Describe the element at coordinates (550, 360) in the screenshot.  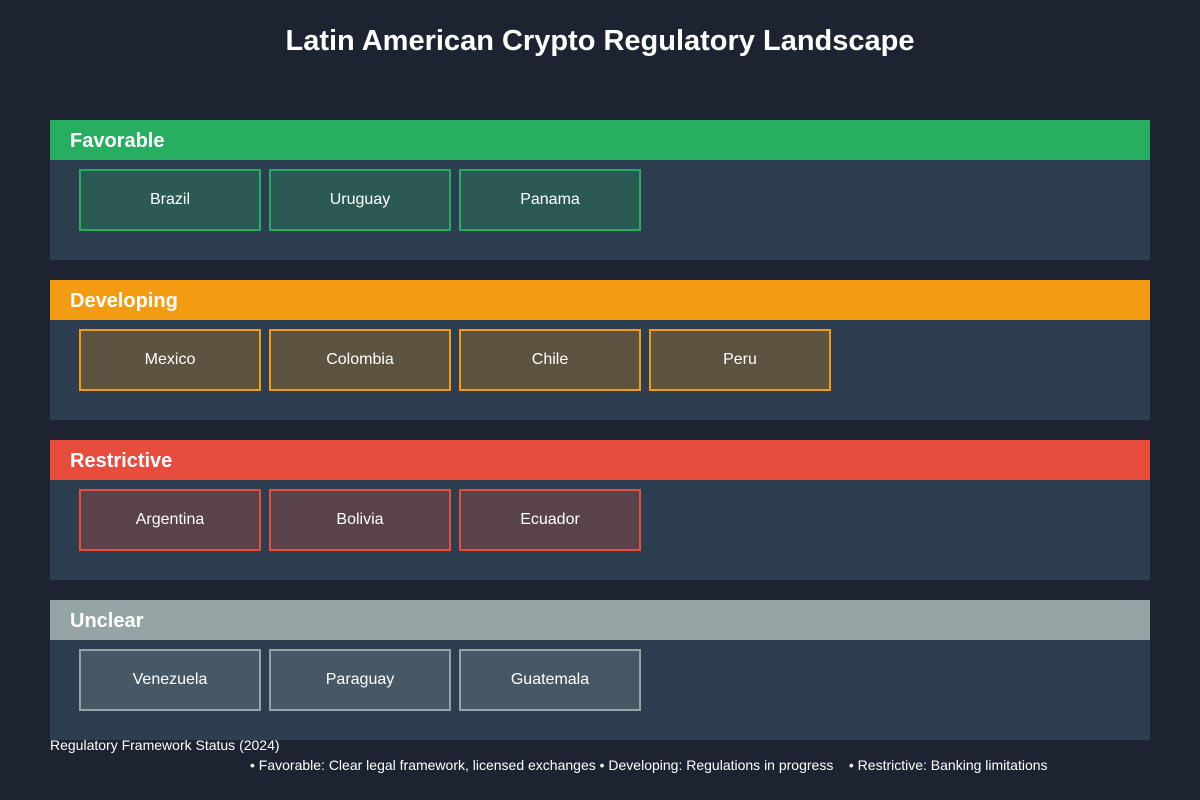
I see `country-tile: Chile` at that location.